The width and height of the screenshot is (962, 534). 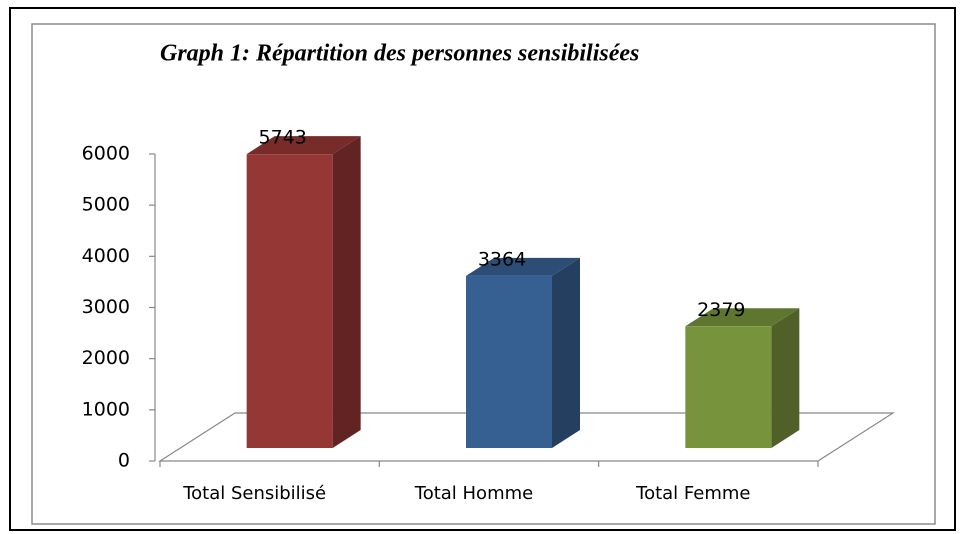 What do you see at coordinates (692, 493) in the screenshot?
I see `x-tick-label: Total Femme` at bounding box center [692, 493].